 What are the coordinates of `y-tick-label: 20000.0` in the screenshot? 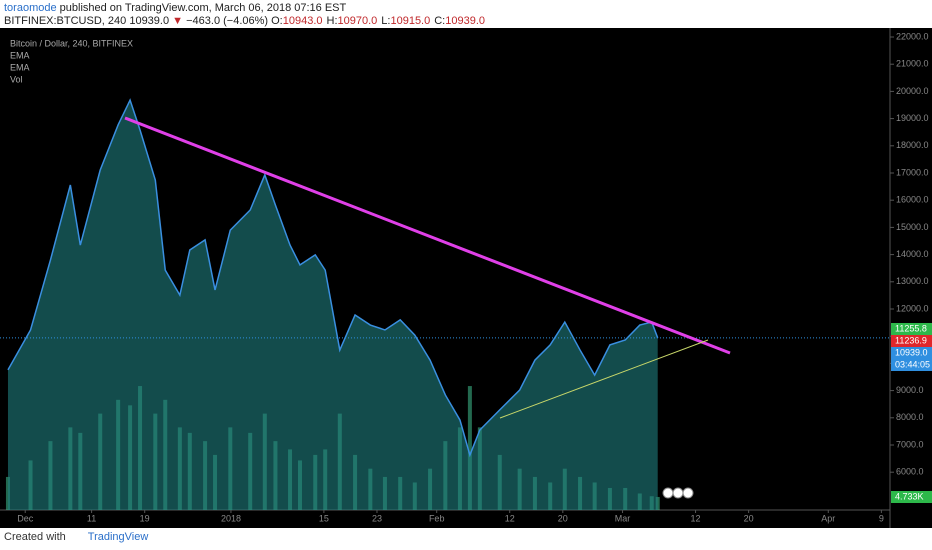 It's located at (912, 91).